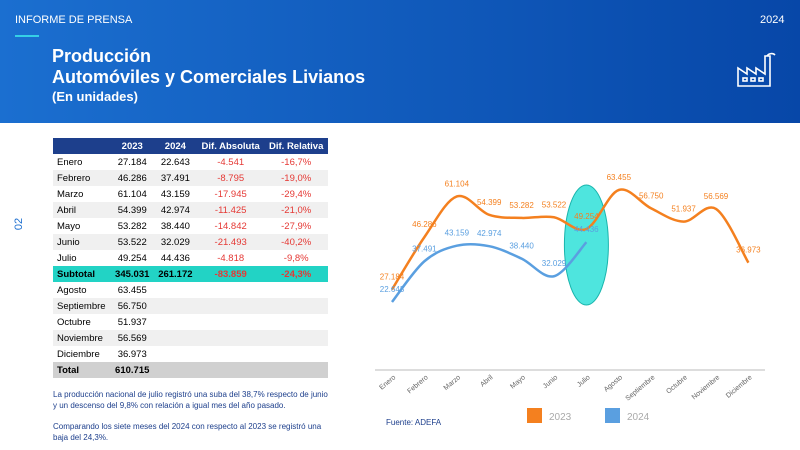 This screenshot has height=450, width=800. Describe the element at coordinates (132, 178) in the screenshot. I see `table-cell: 46.286` at that location.